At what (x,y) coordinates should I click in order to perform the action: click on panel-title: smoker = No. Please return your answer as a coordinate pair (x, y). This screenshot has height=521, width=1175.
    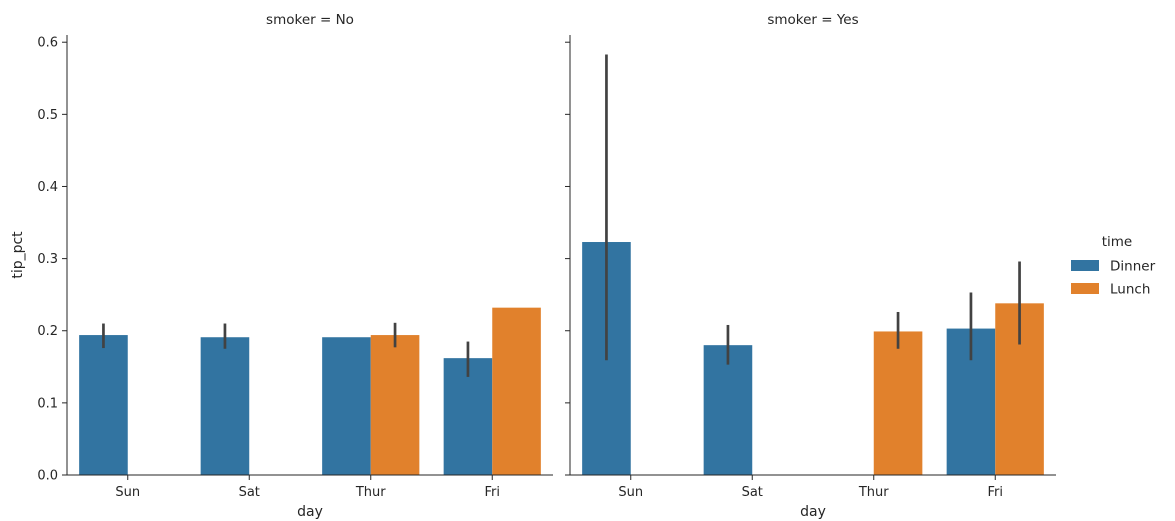
    Looking at the image, I should click on (310, 20).